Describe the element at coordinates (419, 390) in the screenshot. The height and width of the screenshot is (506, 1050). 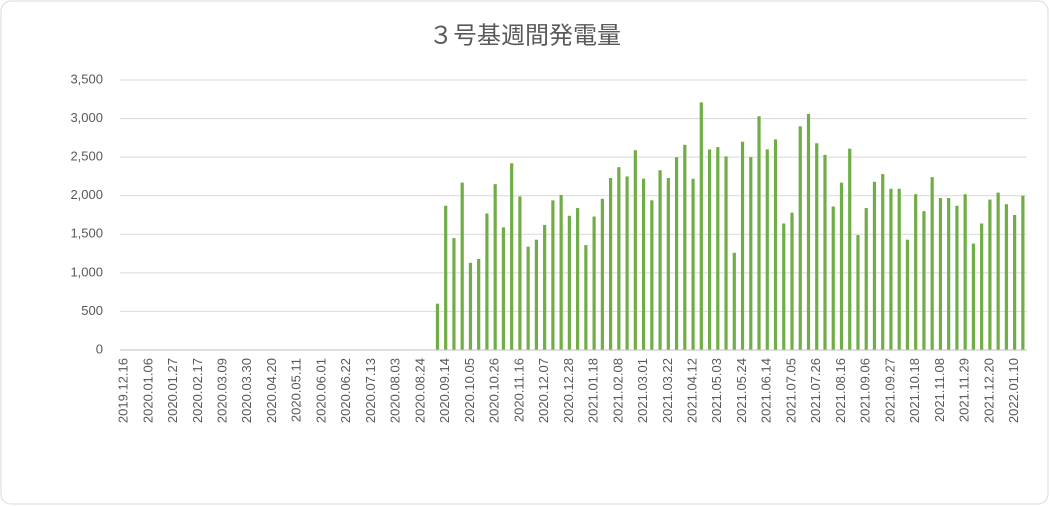
I see `x-tick-label: 2020.08.24` at that location.